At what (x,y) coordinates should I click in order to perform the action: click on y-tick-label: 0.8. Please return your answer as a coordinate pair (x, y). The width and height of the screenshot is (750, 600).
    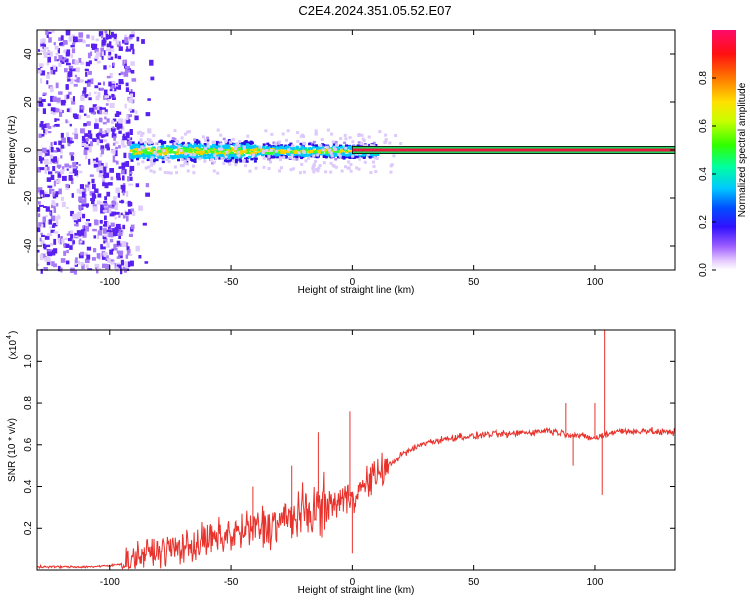
    Looking at the image, I should click on (28, 403).